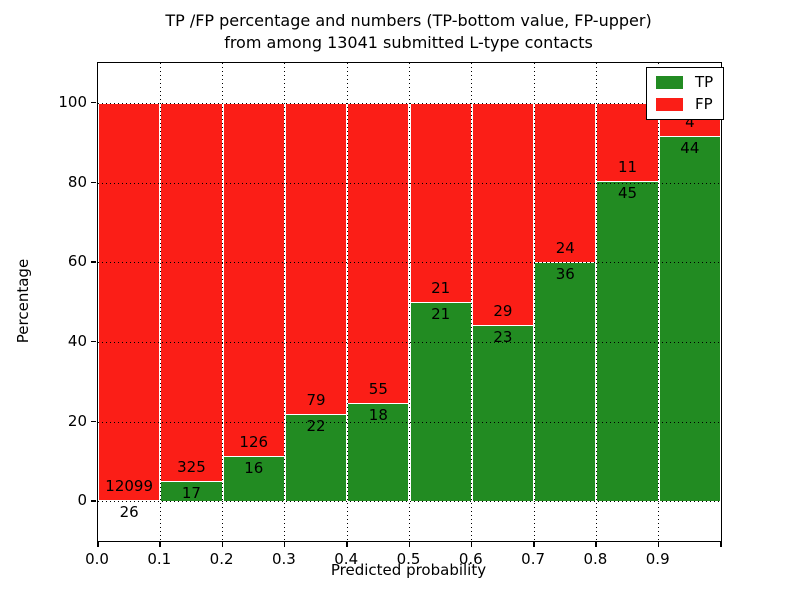  What do you see at coordinates (82, 500) in the screenshot?
I see `y-tick-label: 0` at bounding box center [82, 500].